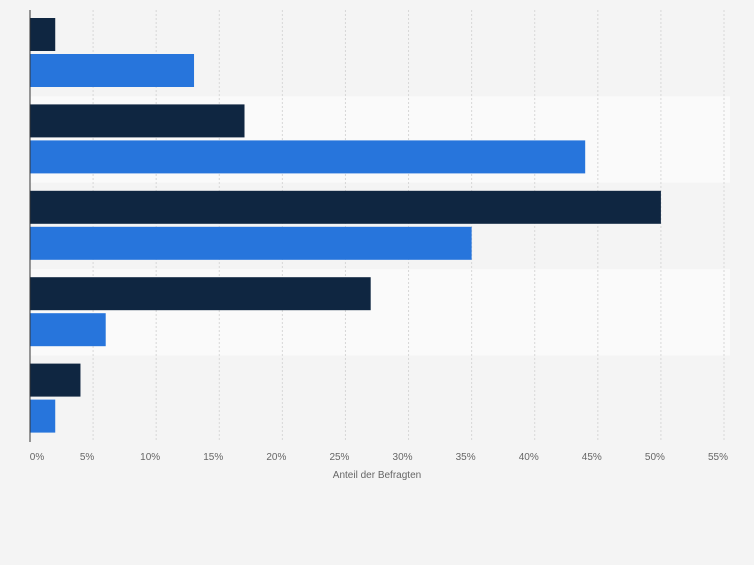 Image resolution: width=754 pixels, height=565 pixels. I want to click on x-axis-label: Anteil der Befragten, so click(377, 475).